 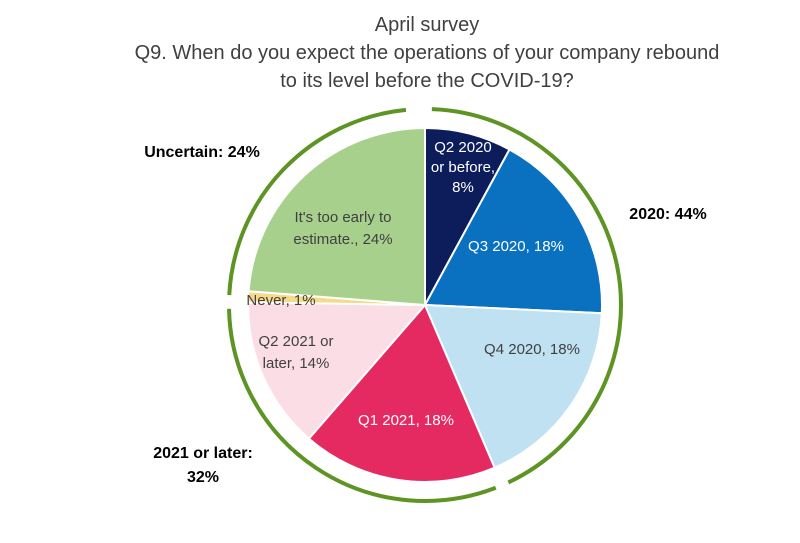 What do you see at coordinates (406, 420) in the screenshot?
I see `slice-label-3-line-0: Q1 2021, 18%` at bounding box center [406, 420].